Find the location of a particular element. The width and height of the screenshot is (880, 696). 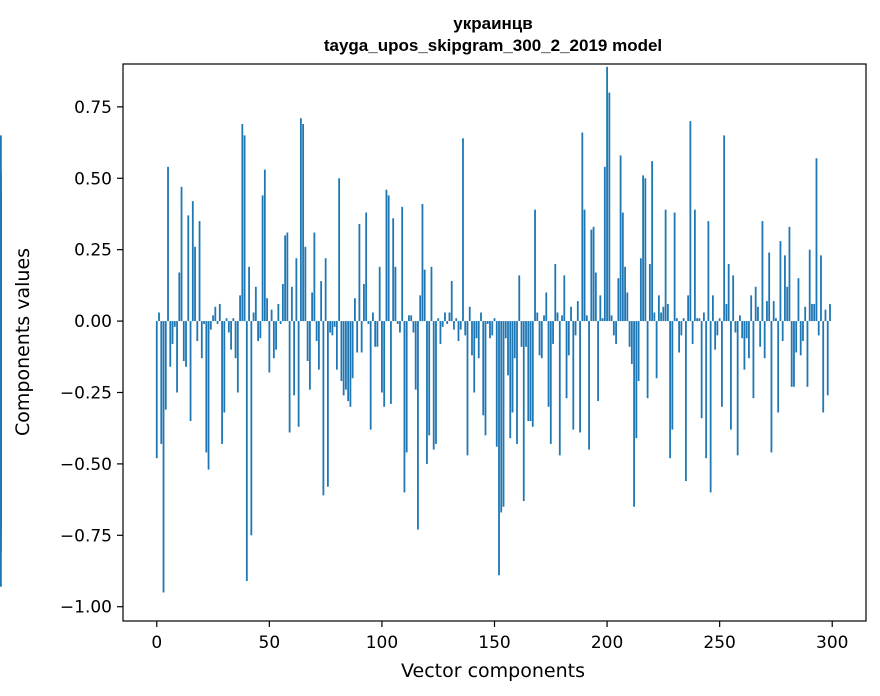

chart-subtitle: tayga_upos_skipgram_300_2_2019 model is located at coordinates (493, 45).